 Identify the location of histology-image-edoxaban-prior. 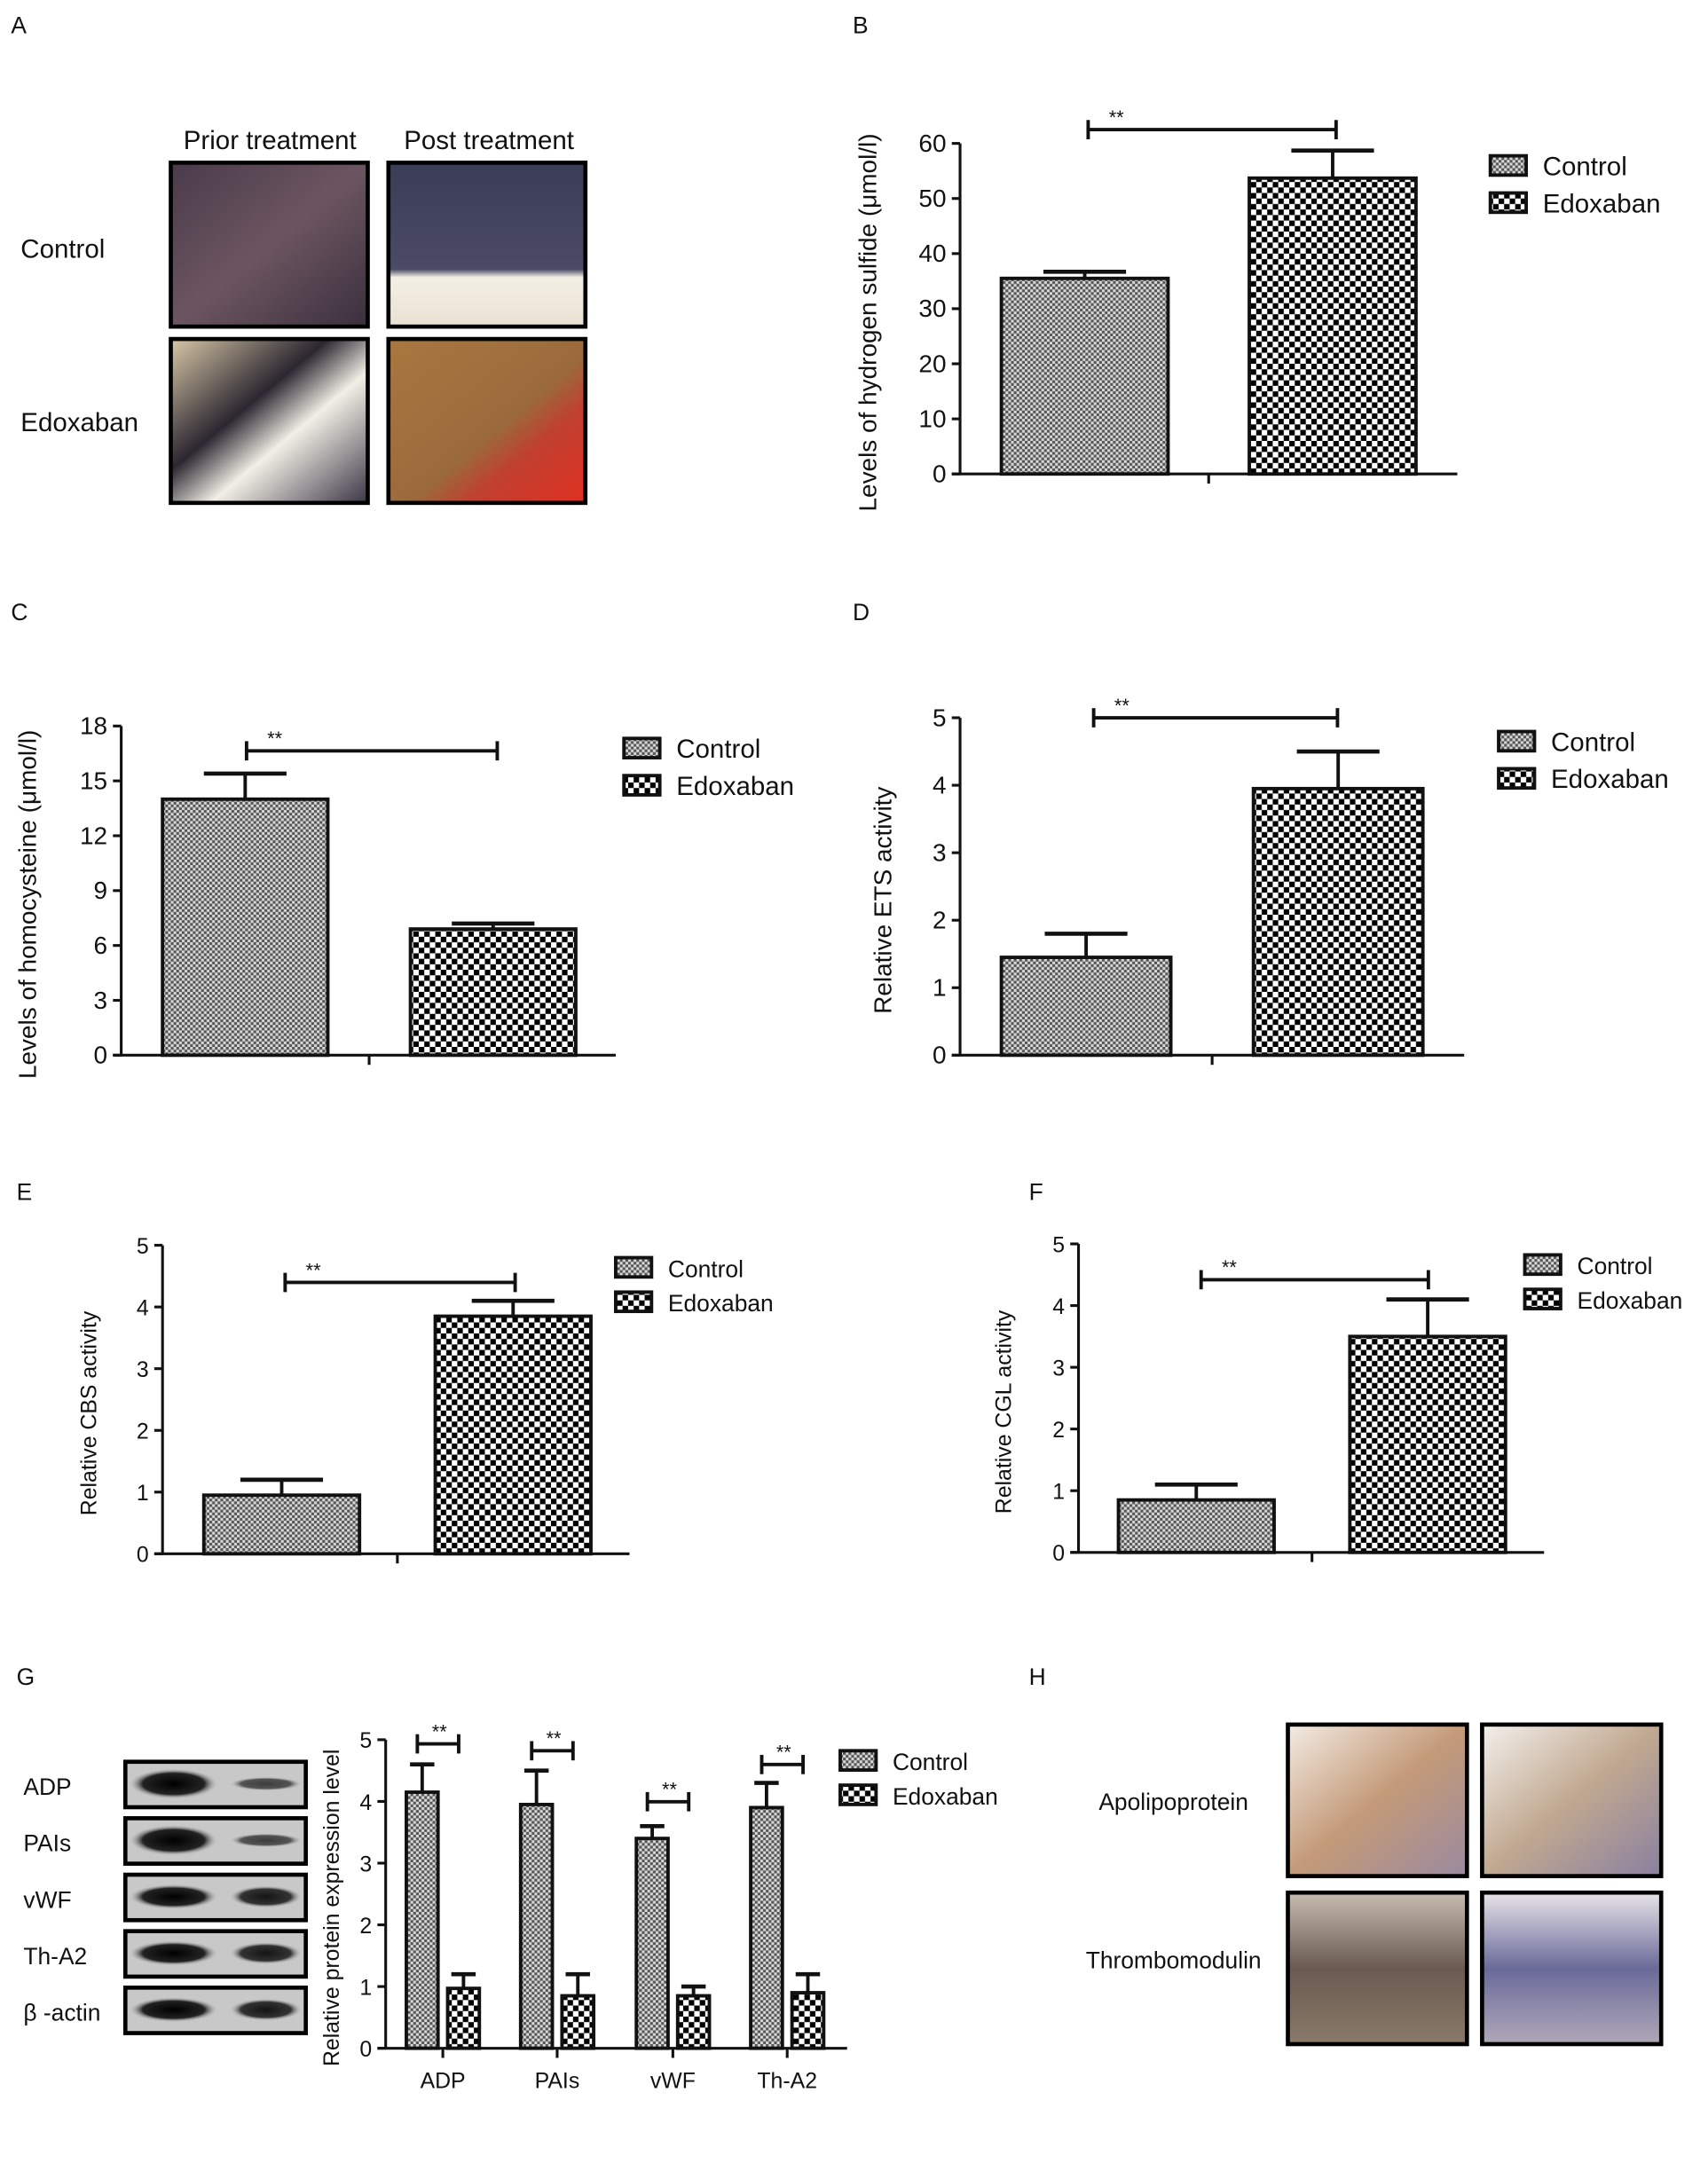
(269, 421).